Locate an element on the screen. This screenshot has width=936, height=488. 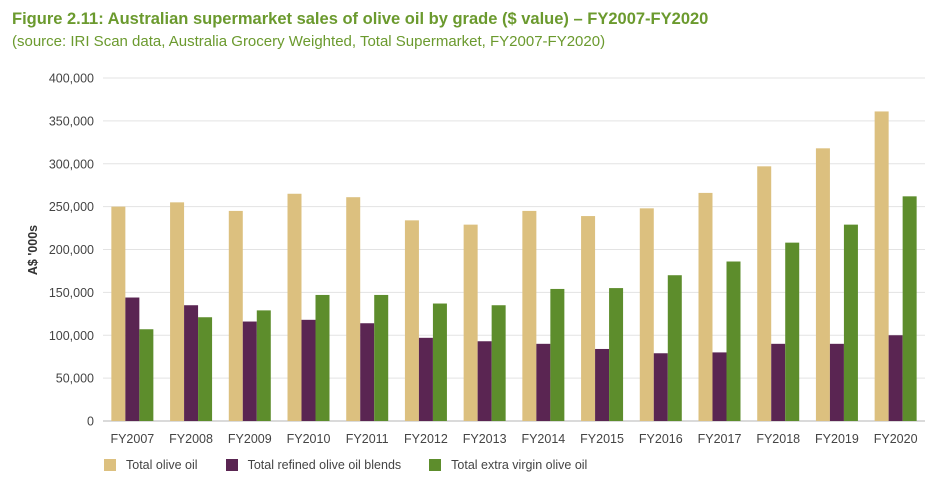
legend-label: Total olive oil is located at coordinates (162, 465).